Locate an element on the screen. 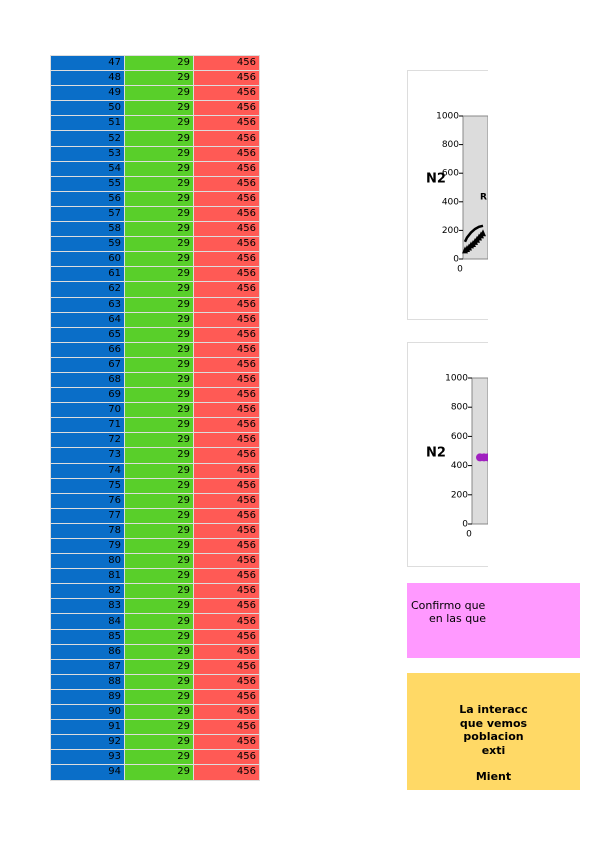  table-row: 90 29 456 is located at coordinates (155, 712).